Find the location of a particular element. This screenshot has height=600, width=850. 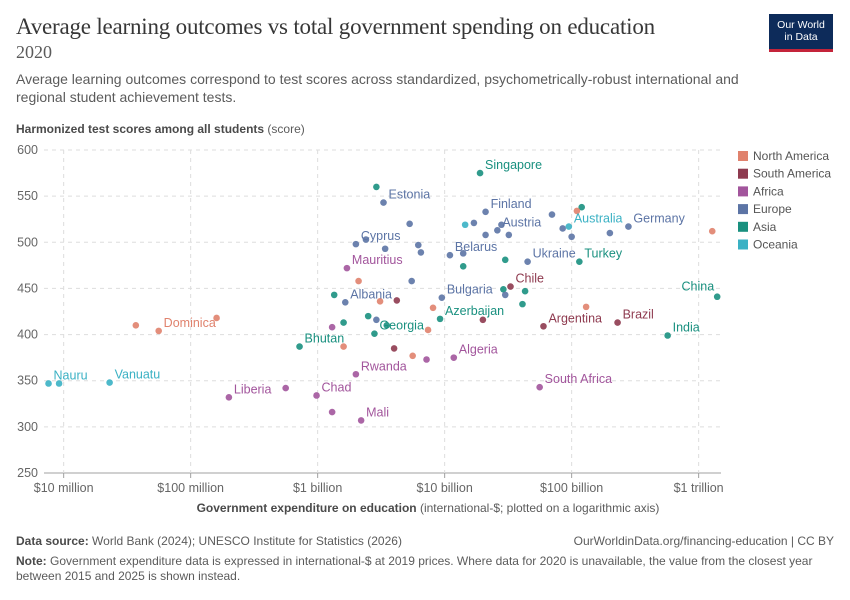

point-label: Azerbaijan is located at coordinates (474, 311).